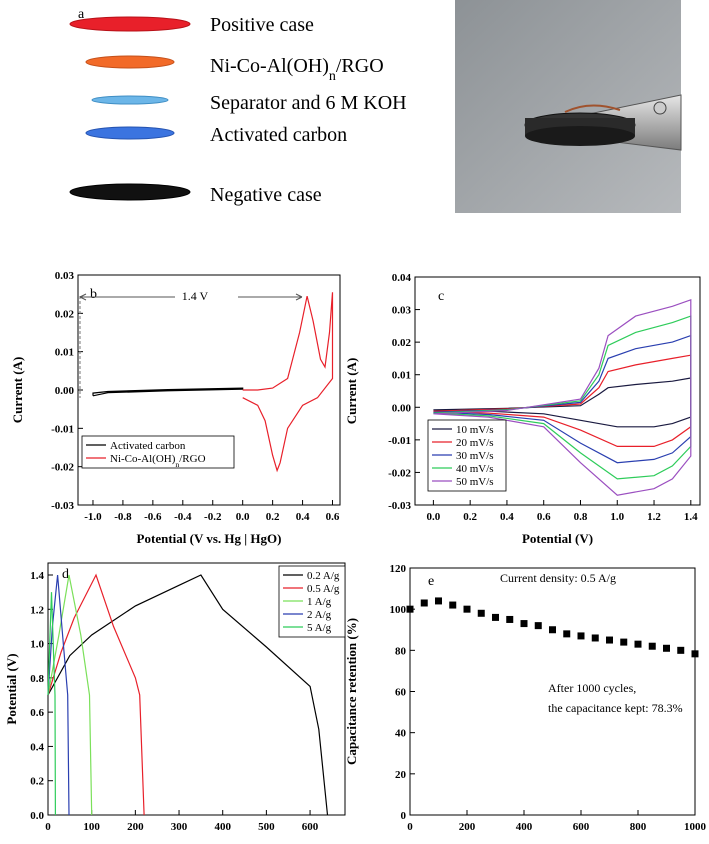 The image size is (709, 844). I want to click on y-tick-label: 0, so click(404, 816).